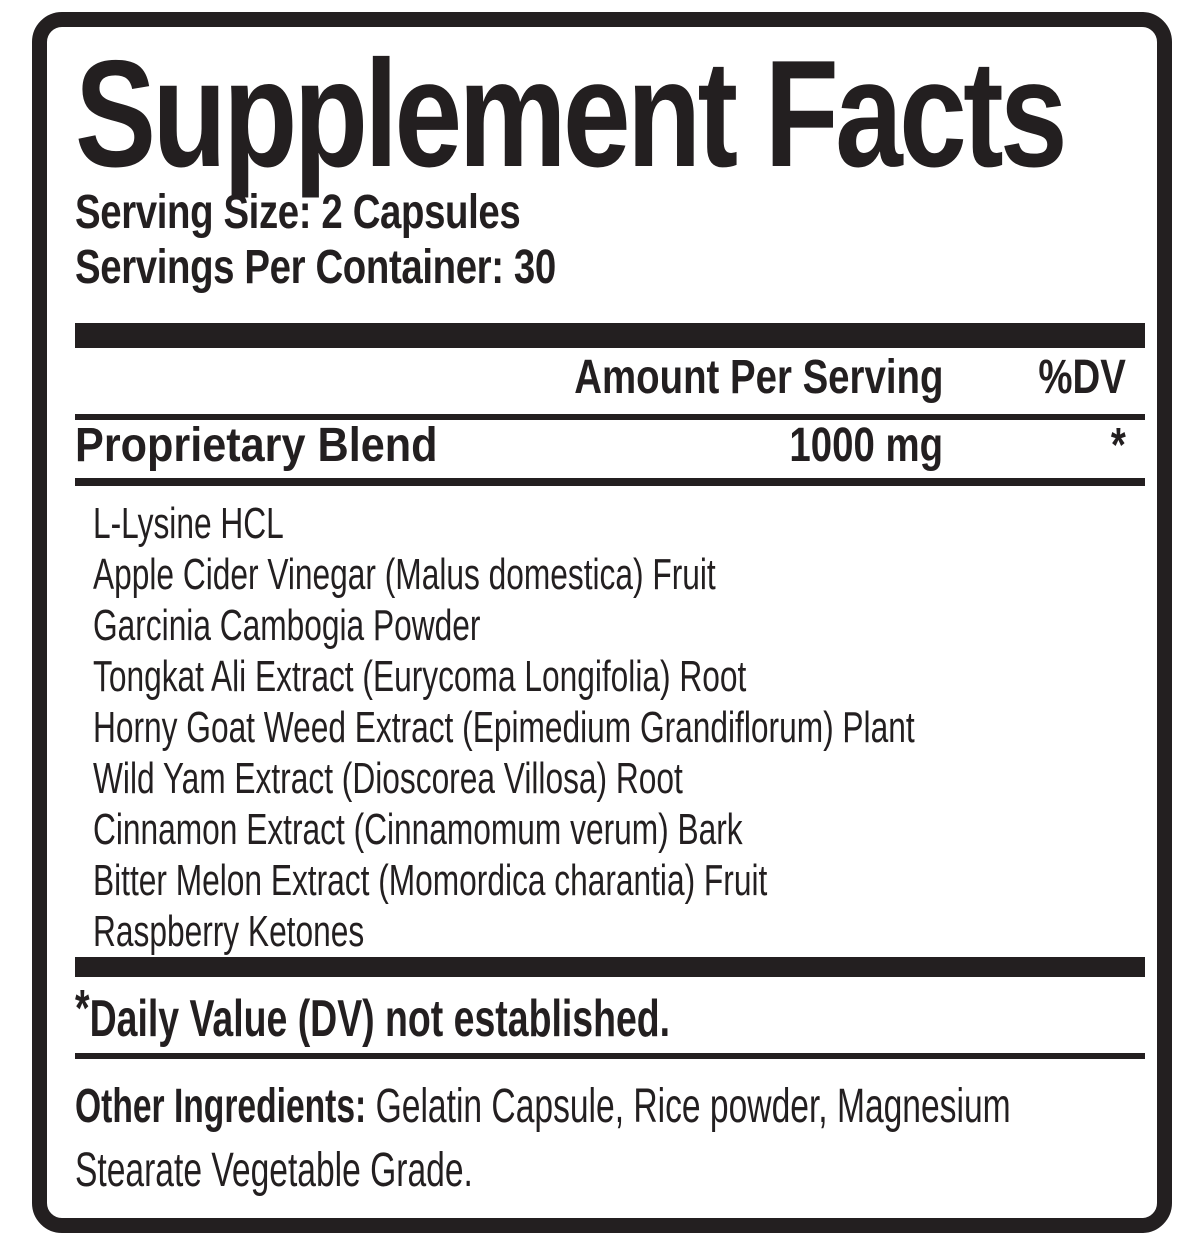 The height and width of the screenshot is (1250, 1203). I want to click on proprietary-blend-row: Proprietary Blend 1000 mg *, so click(610, 449).